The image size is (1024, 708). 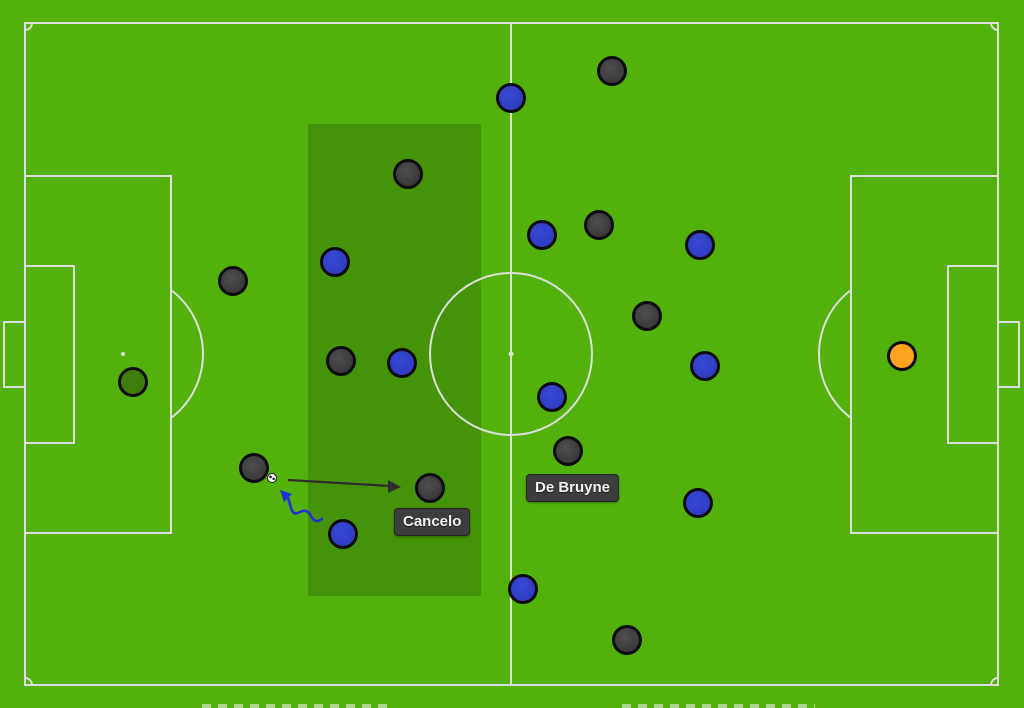 I want to click on goalkeeper-left, so click(x=133, y=382).